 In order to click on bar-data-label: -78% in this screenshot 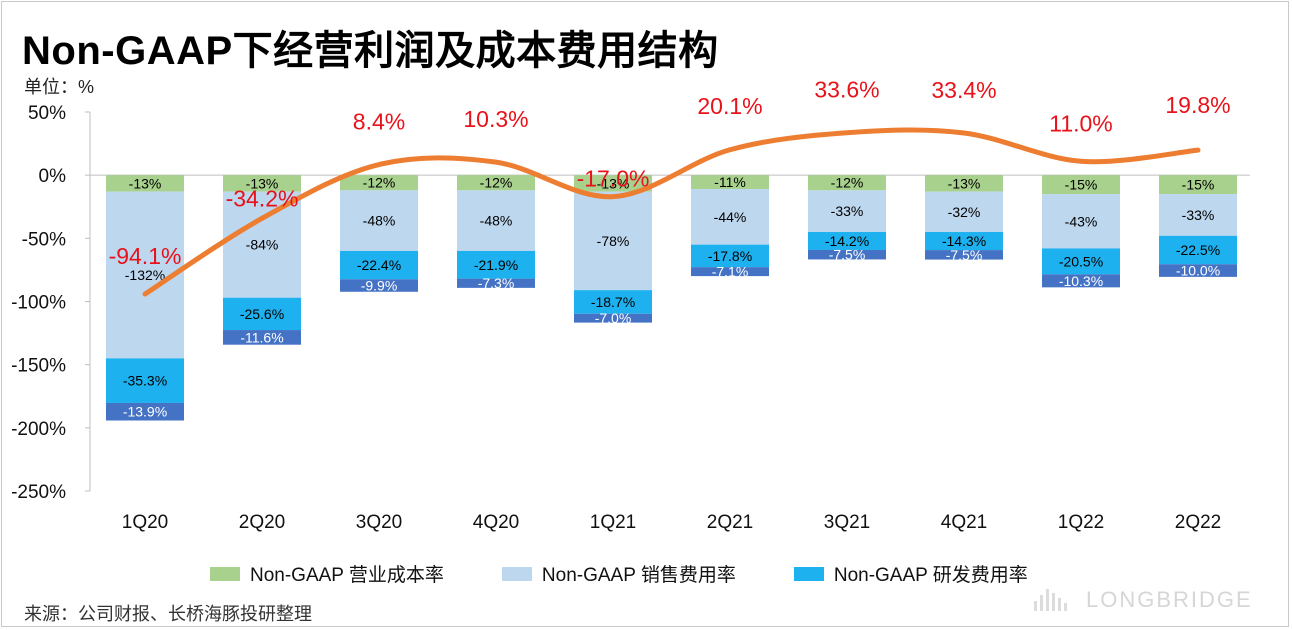, I will do `click(613, 241)`.